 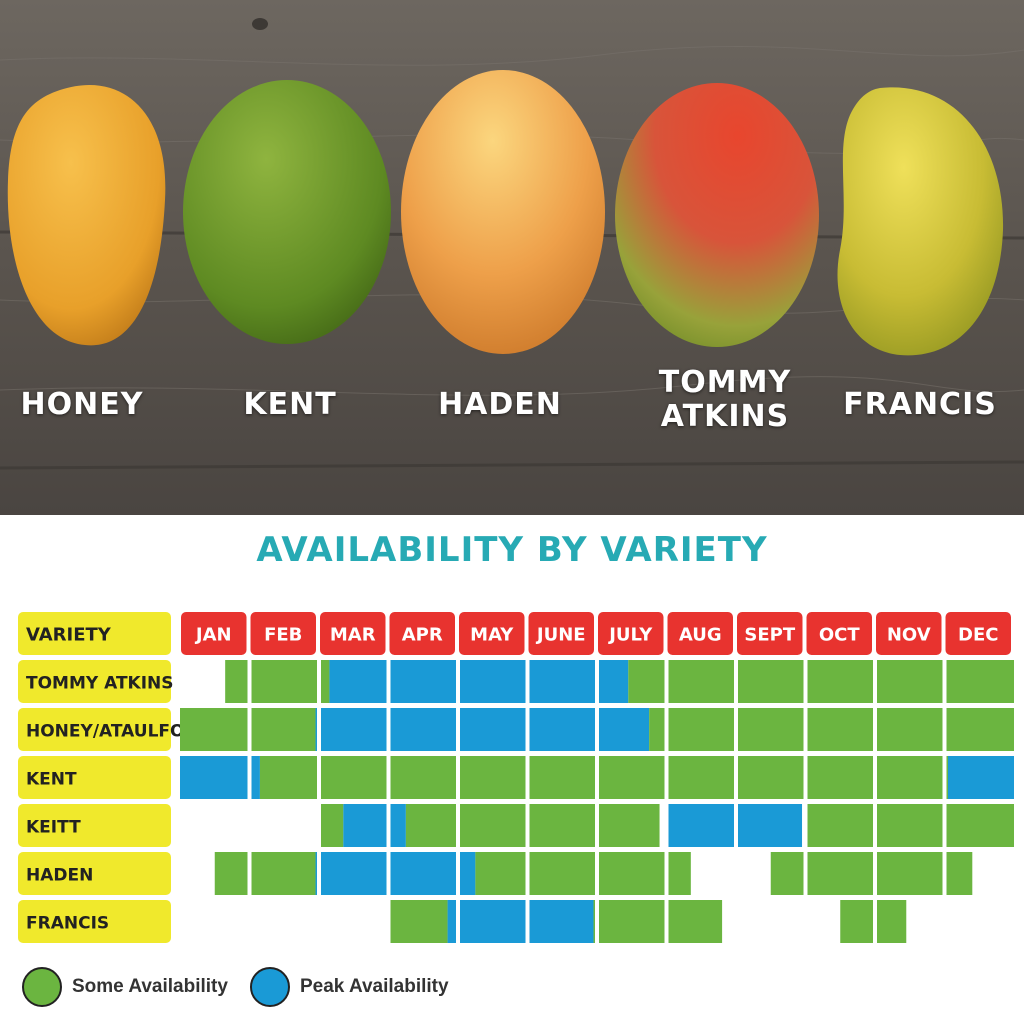 What do you see at coordinates (980, 777) in the screenshot?
I see `bar-kent-2-peak` at bounding box center [980, 777].